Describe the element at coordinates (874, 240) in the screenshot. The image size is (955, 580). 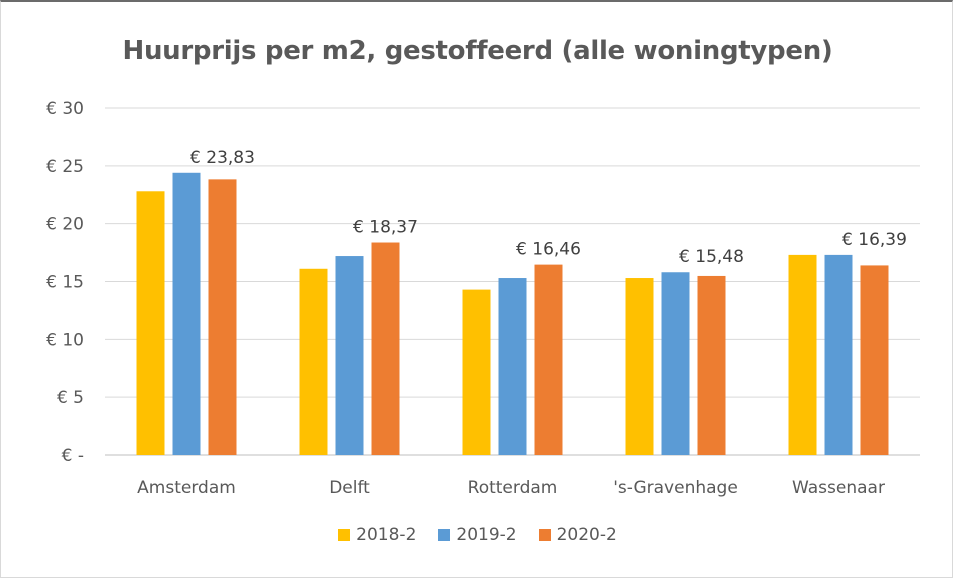
I see `data-label: € 16,39` at that location.